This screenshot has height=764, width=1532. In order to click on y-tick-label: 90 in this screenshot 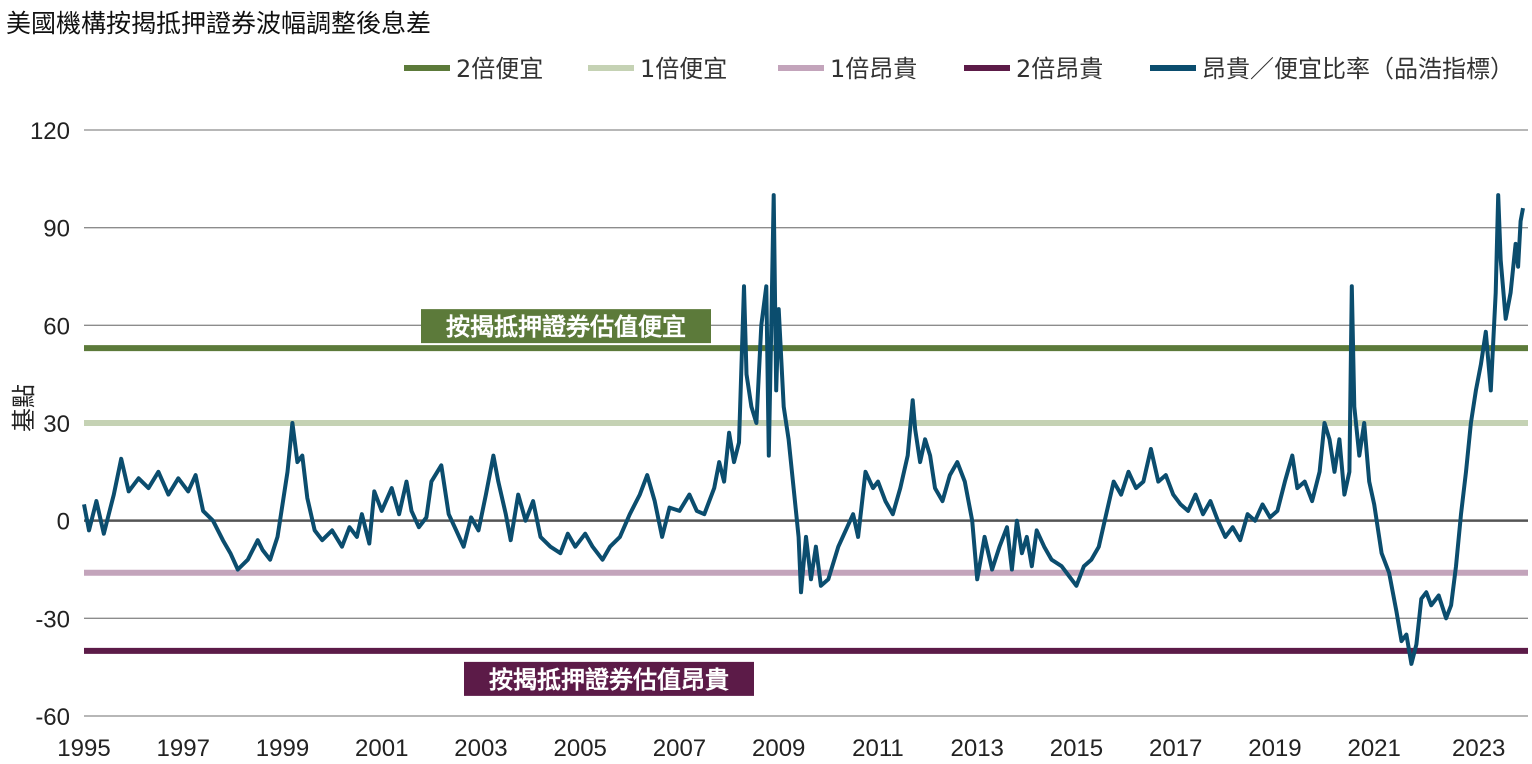, I will do `click(56, 229)`.